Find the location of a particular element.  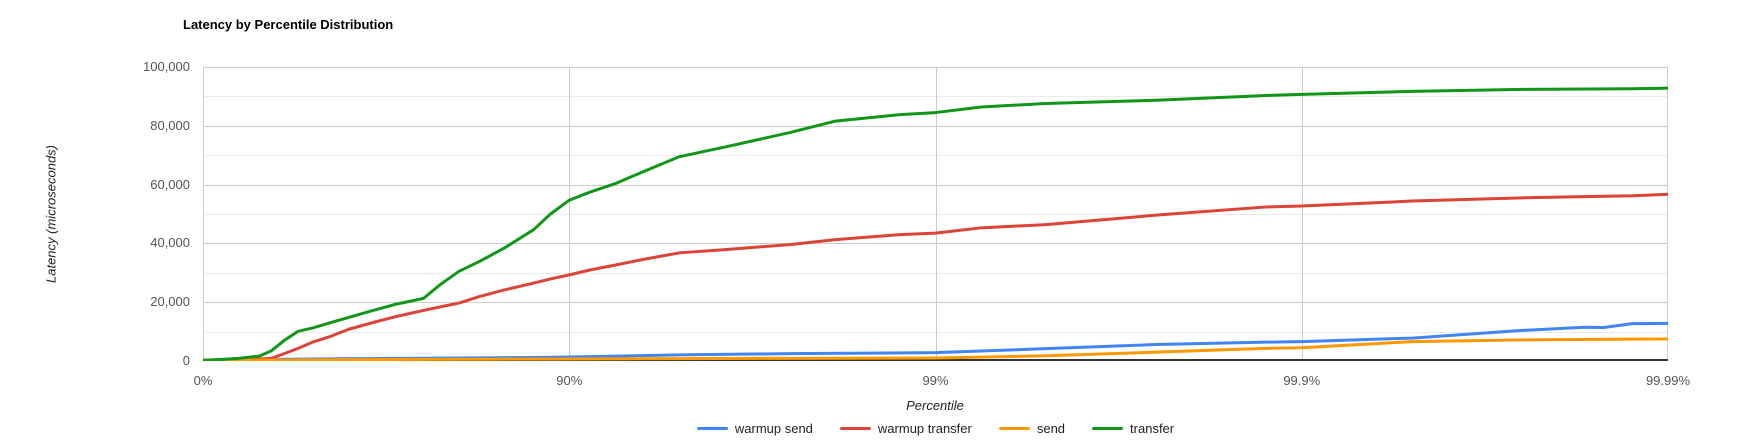

x-tick-label: 0% is located at coordinates (203, 380).